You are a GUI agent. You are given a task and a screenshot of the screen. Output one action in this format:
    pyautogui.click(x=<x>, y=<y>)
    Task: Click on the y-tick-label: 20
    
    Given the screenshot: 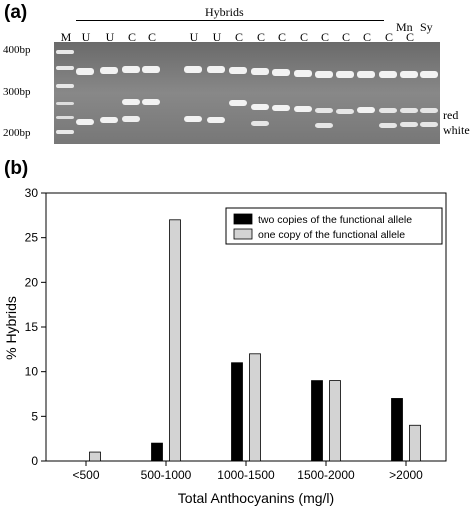 What is the action you would take?
    pyautogui.click(x=32, y=282)
    